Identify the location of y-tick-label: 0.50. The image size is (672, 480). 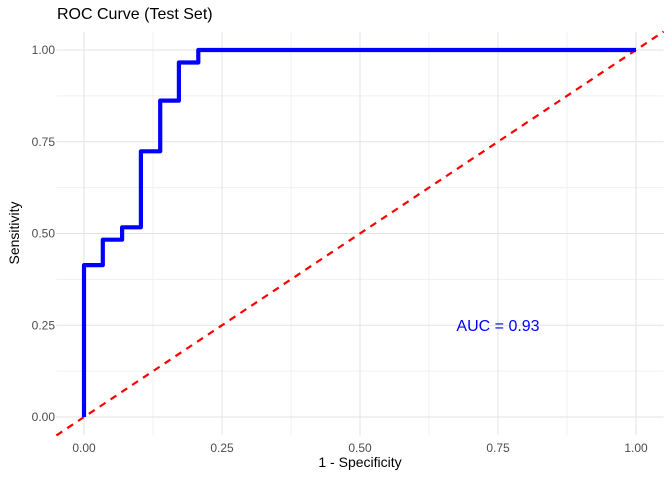
(44, 234).